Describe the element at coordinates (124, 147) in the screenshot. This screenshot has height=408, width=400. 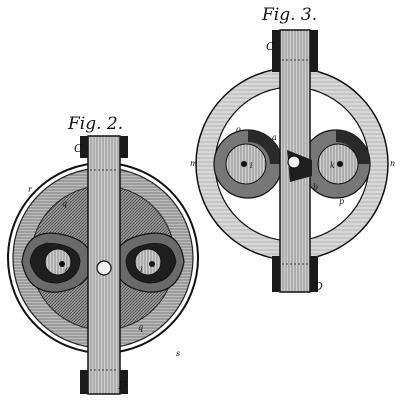
I see `fig2-bar-top-cap-right` at that location.